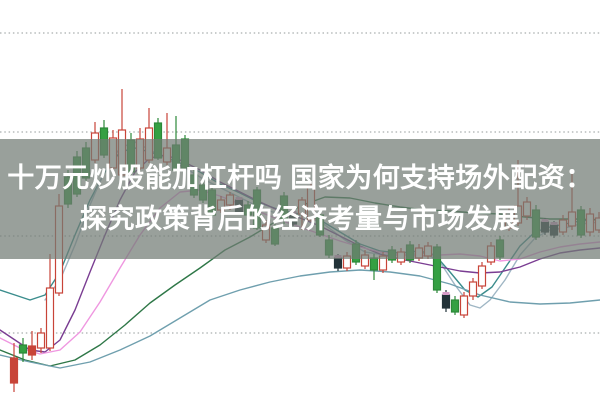 This screenshot has width=600, height=400. What do you see at coordinates (300, 178) in the screenshot?
I see `headline-line-1: 十万元炒股能加杠杆吗 国家为何支持场外配资：` at bounding box center [300, 178].